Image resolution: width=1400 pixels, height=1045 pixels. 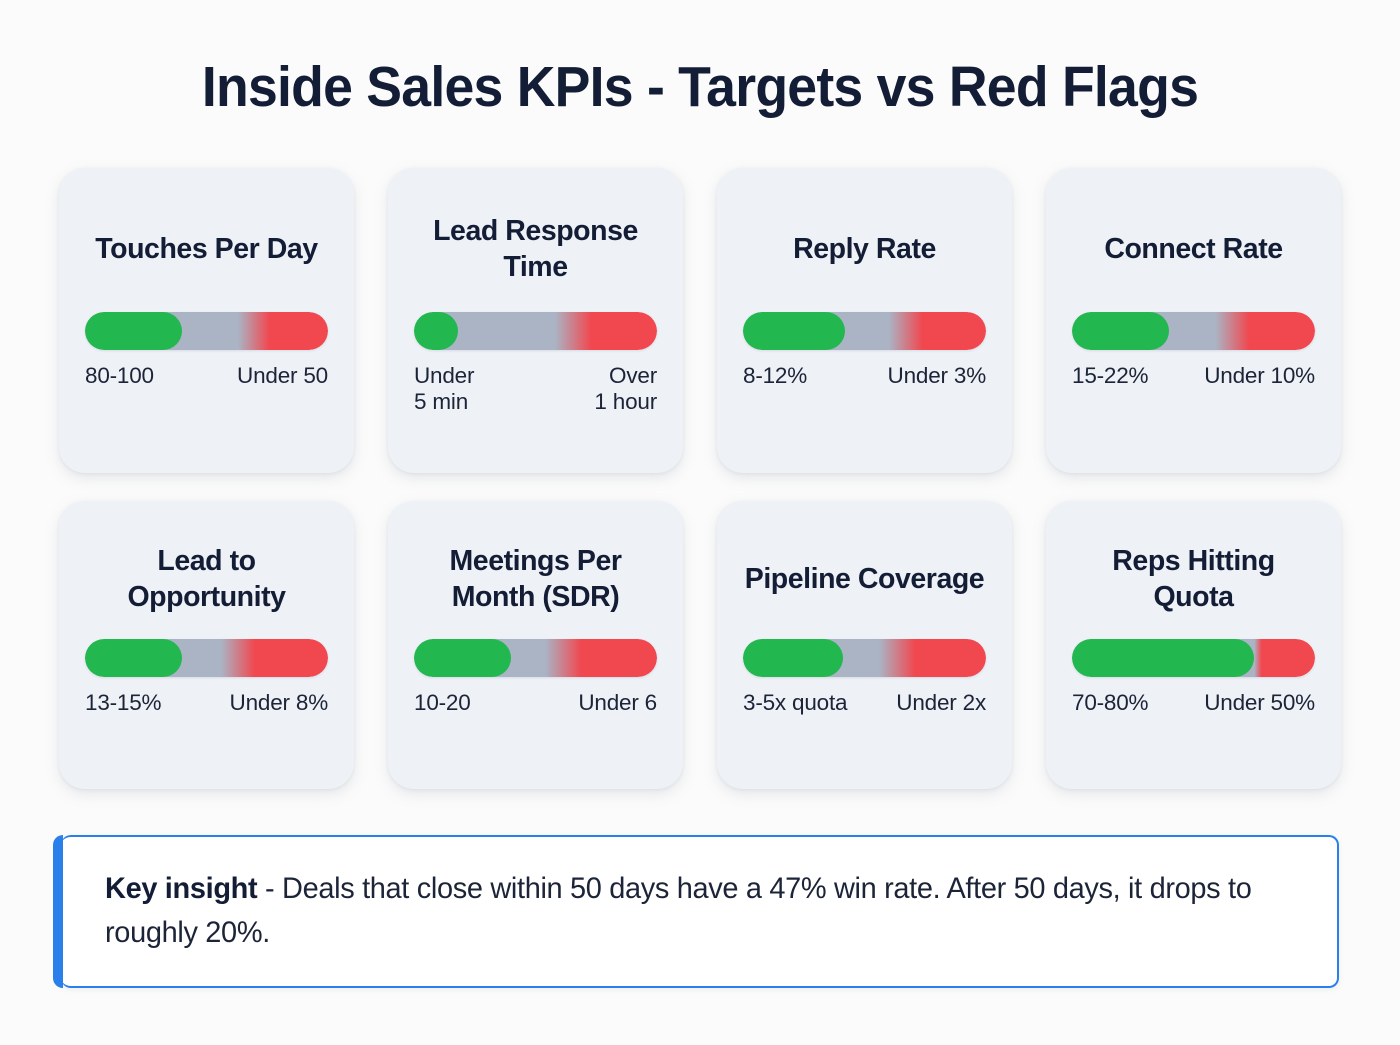 I want to click on kpi-card: Reply Rate 8-12% Under 3%, so click(x=864, y=320).